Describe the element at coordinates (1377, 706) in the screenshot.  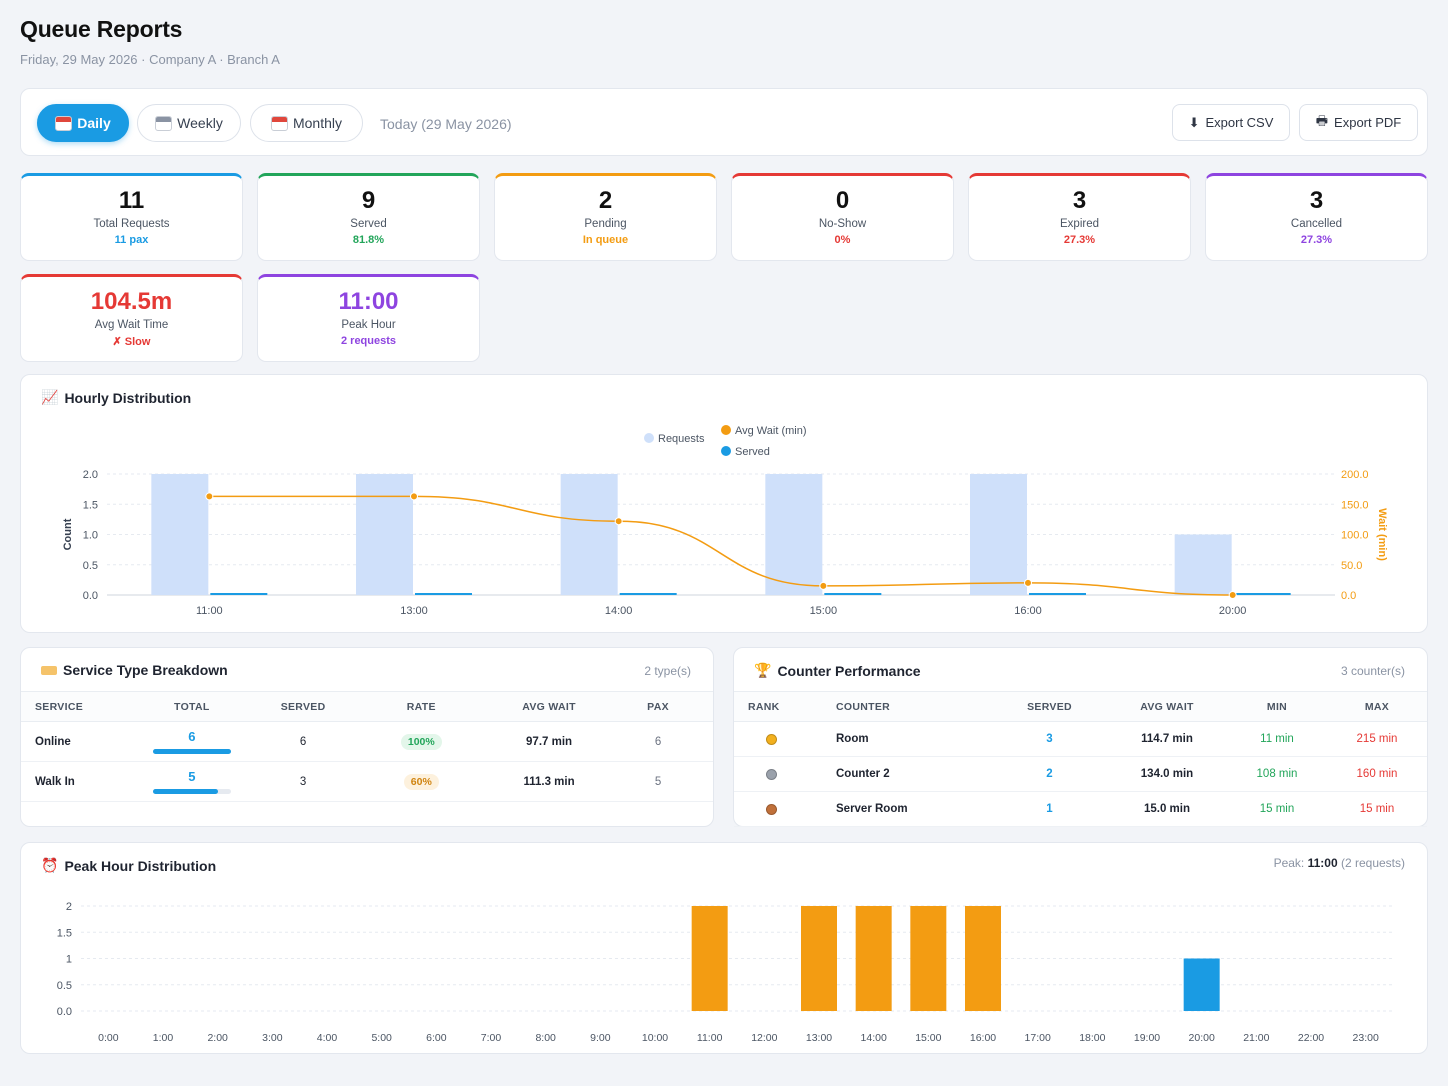
I see `counter-col-max: Max` at that location.